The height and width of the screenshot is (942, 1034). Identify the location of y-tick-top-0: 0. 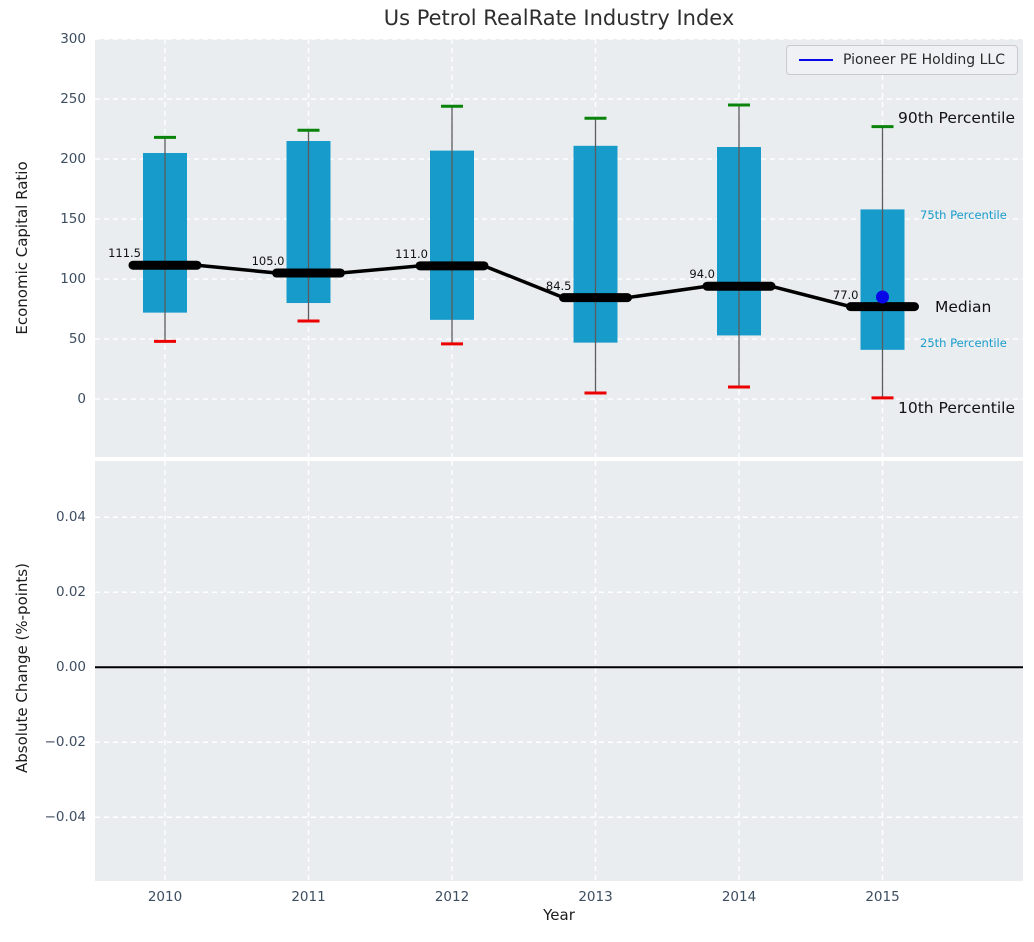
(81, 399).